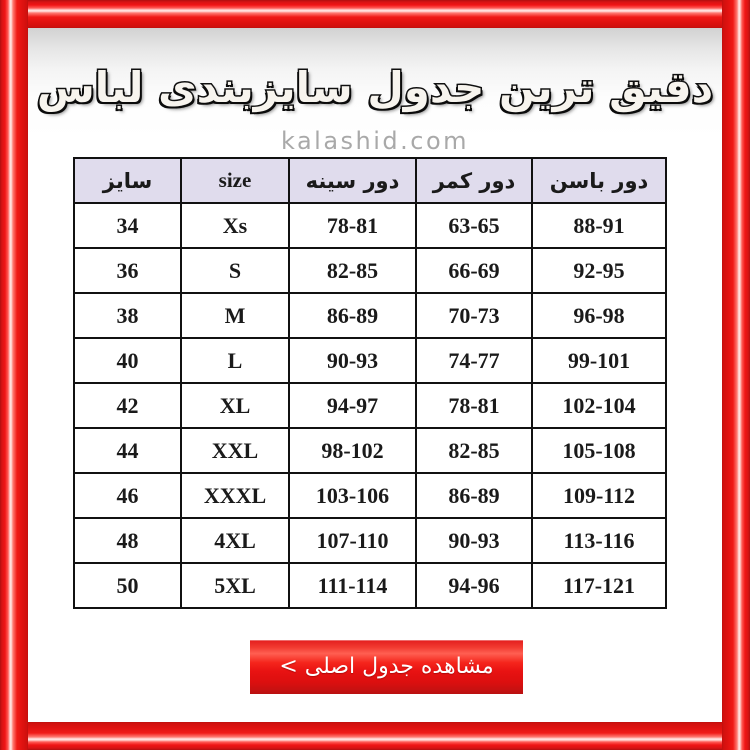 Image resolution: width=750 pixels, height=750 pixels. Describe the element at coordinates (374, 88) in the screenshot. I see `page-title: دقیق ترین جدول سایزبندی لباس` at that location.